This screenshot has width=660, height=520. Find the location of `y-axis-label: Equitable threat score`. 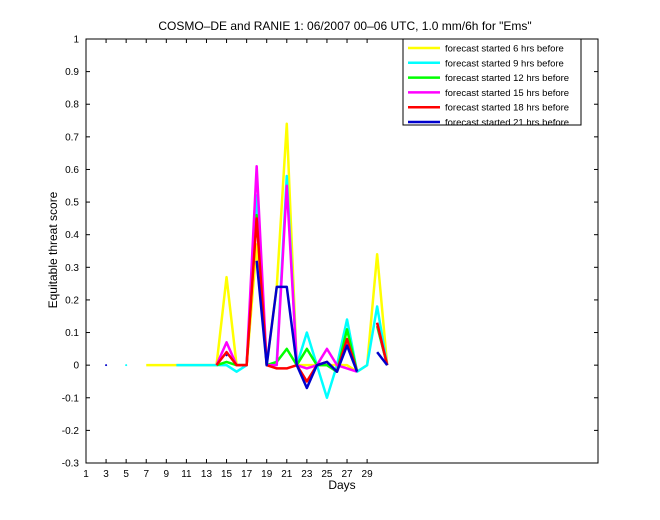

y-axis-label: Equitable threat score is located at coordinates (53, 249).